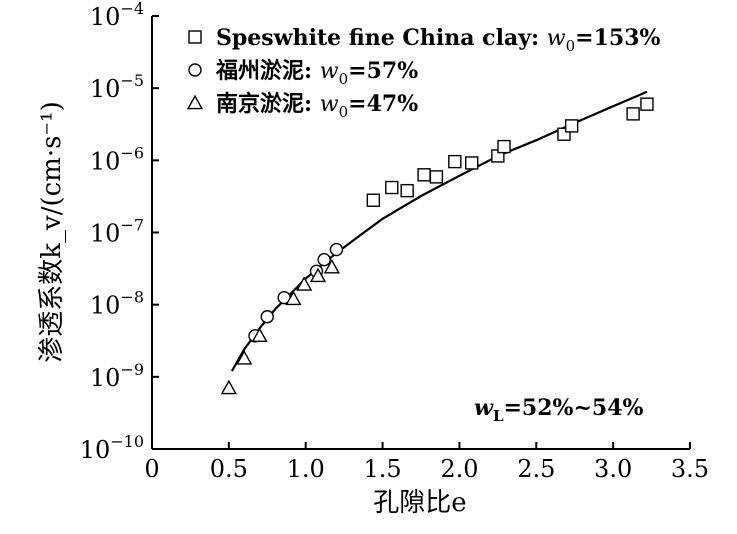  I want to click on annotation-sub: L, so click(498, 416).